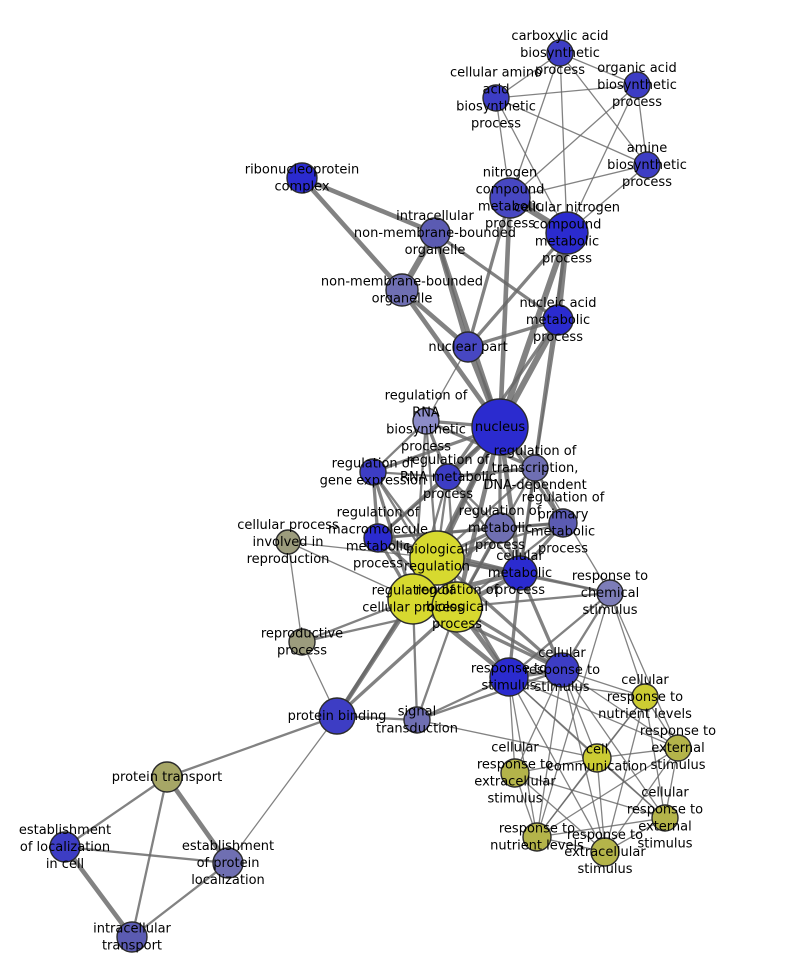 Image resolution: width=786 pixels, height=971 pixels. What do you see at coordinates (468, 347) in the screenshot?
I see `node-nuclear-part` at bounding box center [468, 347].